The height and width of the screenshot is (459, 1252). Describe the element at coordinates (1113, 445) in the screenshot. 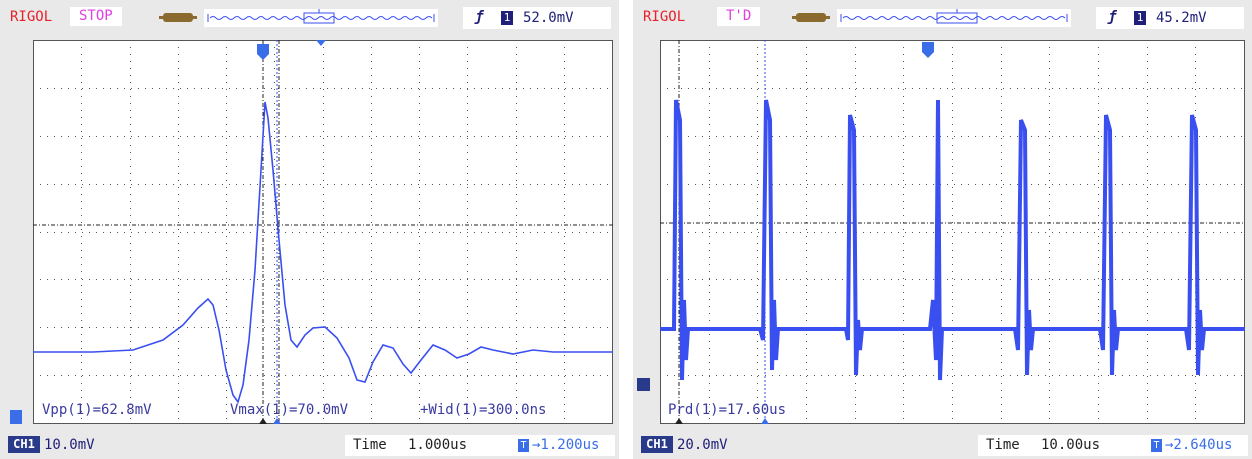

I see `timebase-info: Time 10.00us T →2.640us` at that location.